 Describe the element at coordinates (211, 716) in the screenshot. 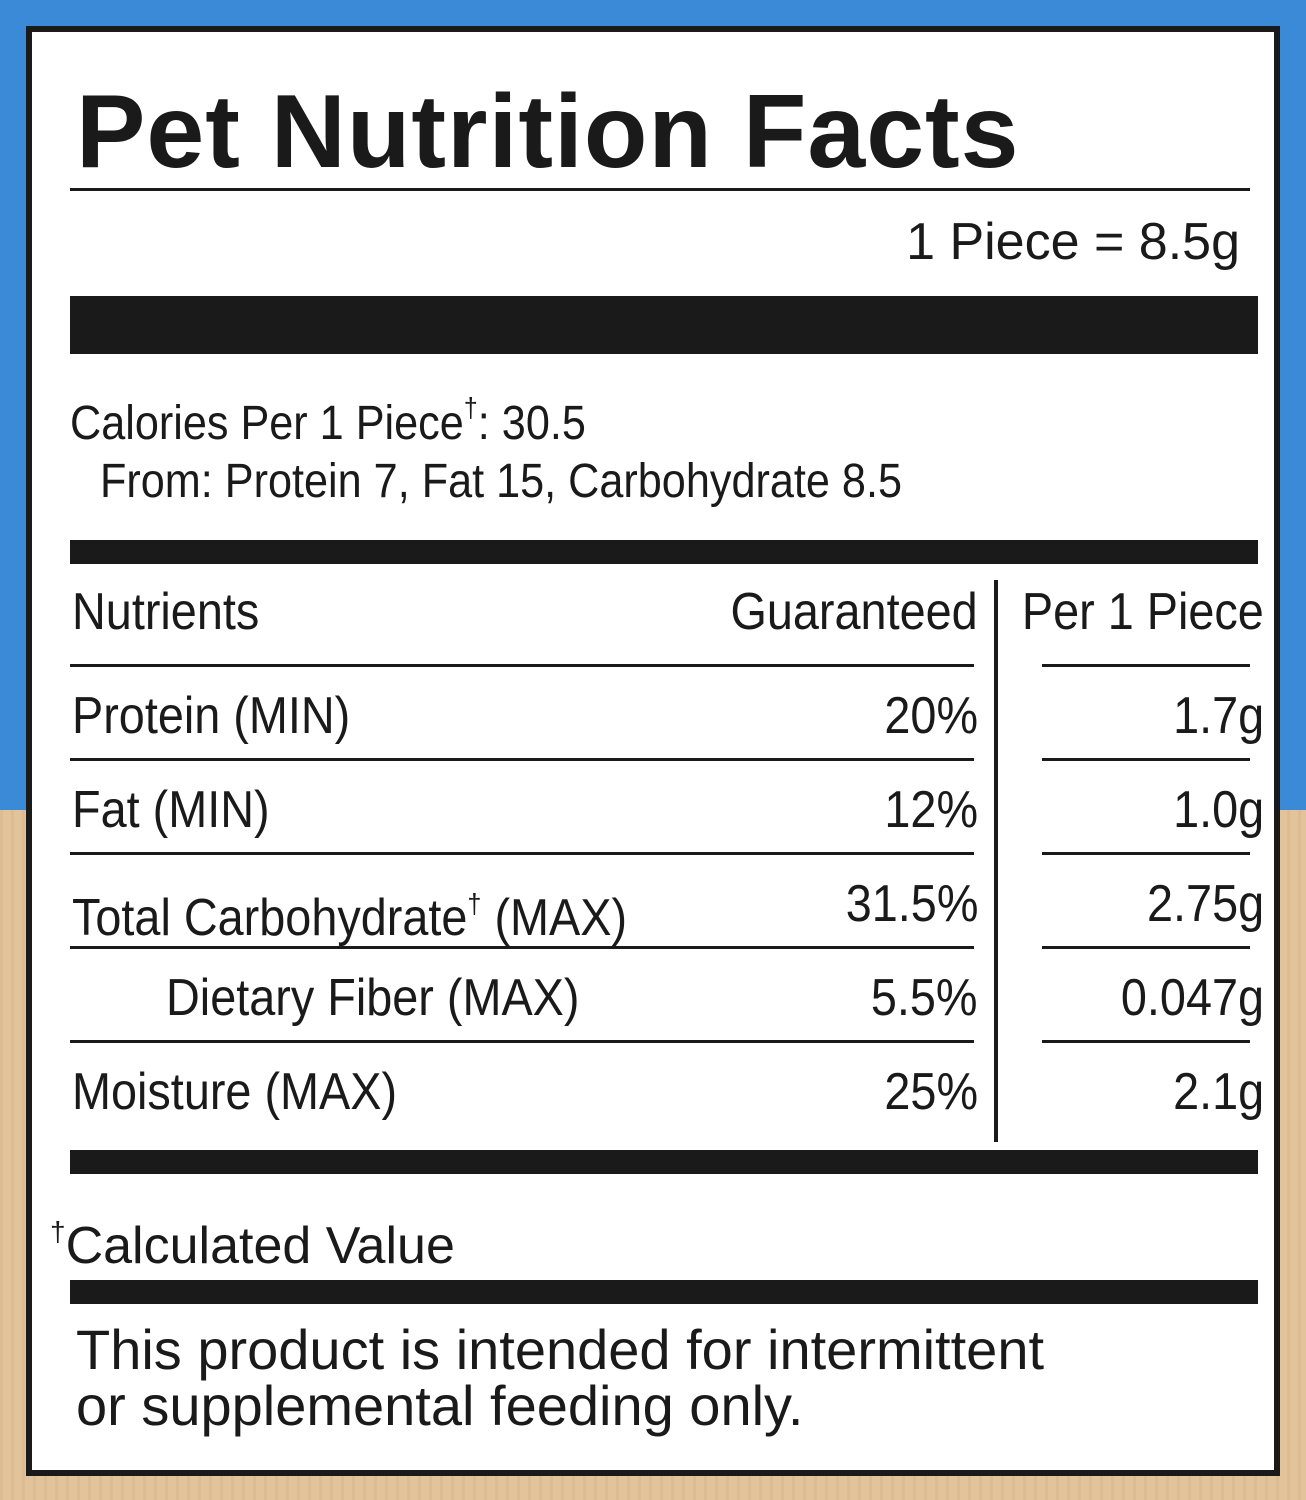

I see `nutrient-name: Protein (MIN)` at that location.